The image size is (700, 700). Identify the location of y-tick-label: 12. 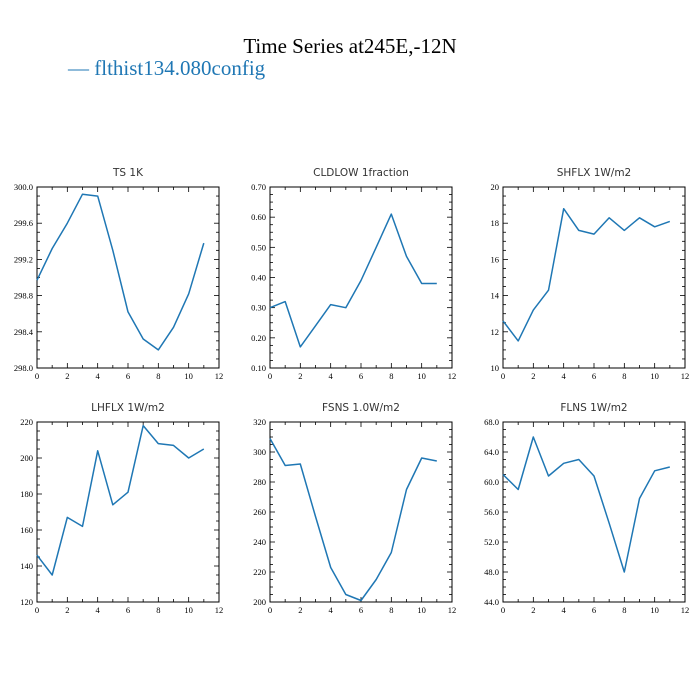
(495, 332).